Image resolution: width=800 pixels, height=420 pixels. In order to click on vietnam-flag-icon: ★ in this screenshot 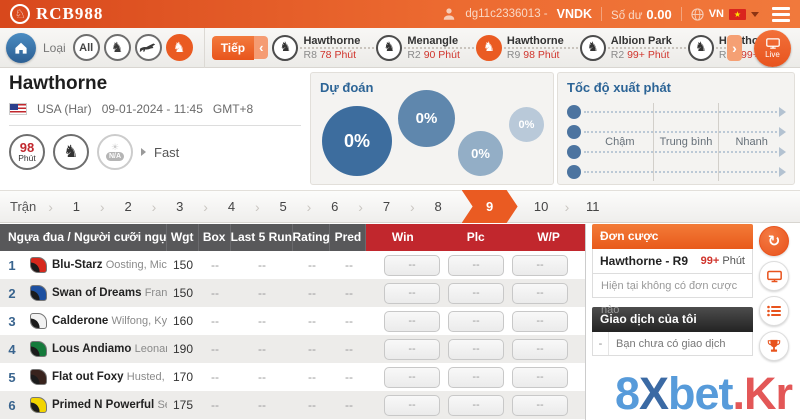, I will do `click(737, 14)`.